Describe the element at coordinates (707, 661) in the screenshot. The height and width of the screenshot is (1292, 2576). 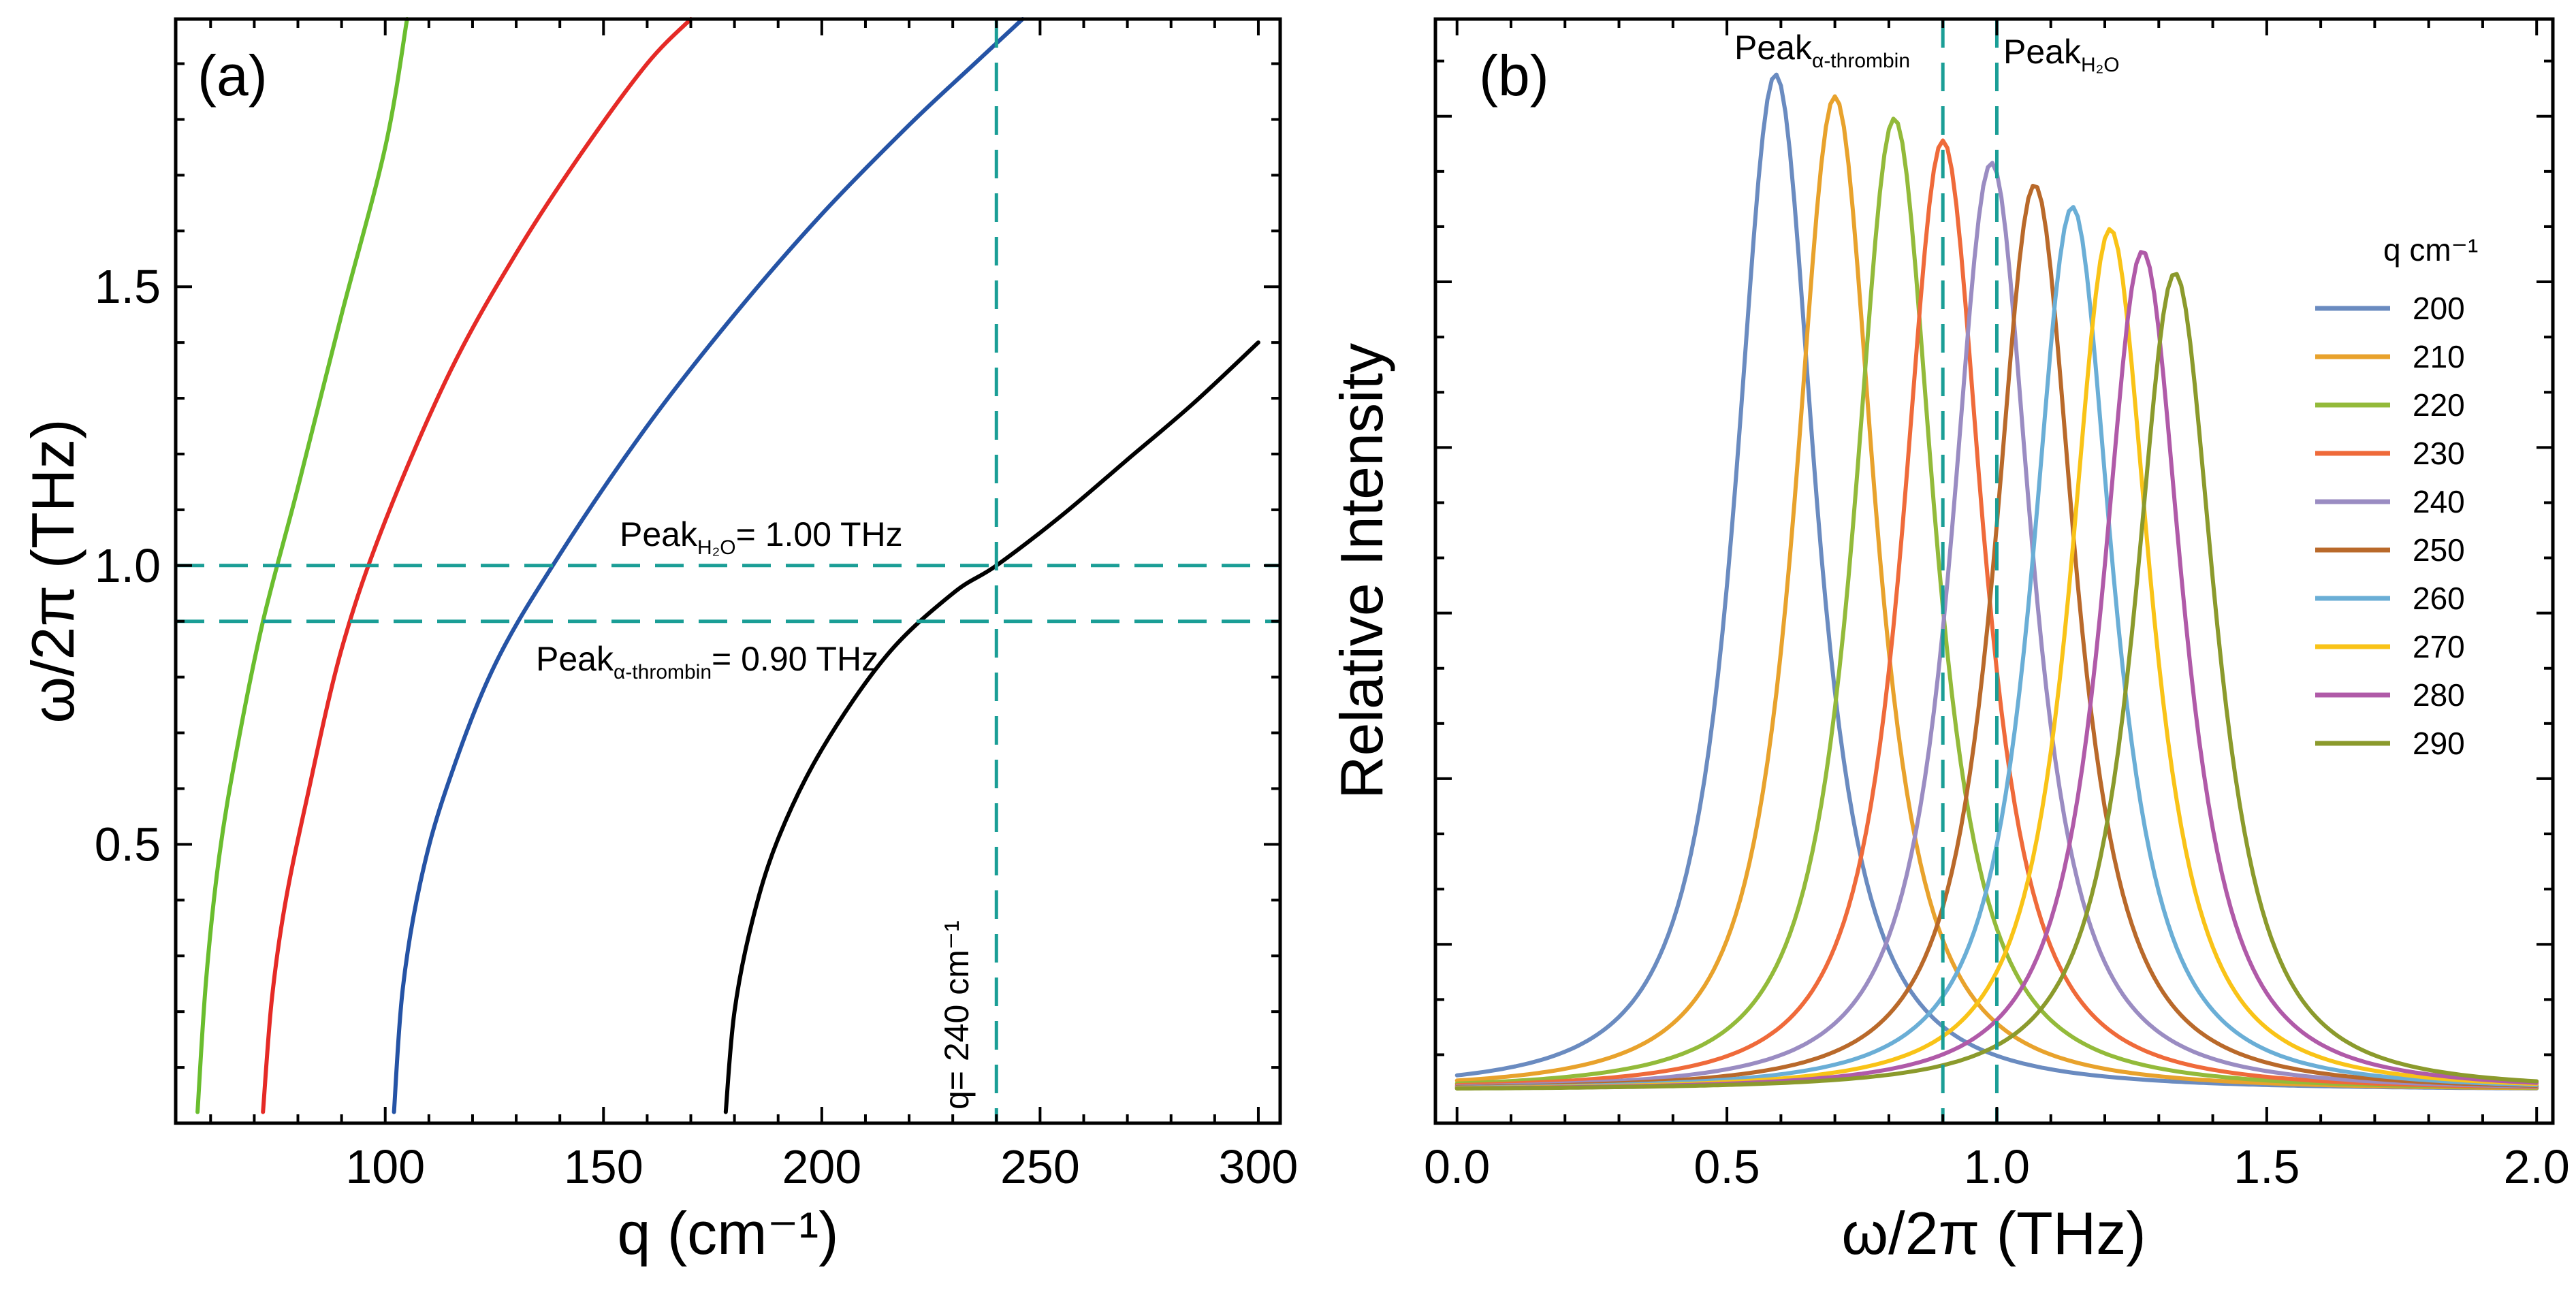
I see `peak-thrombin-annotation: Peakα-thrombin= 0.90 THz` at that location.